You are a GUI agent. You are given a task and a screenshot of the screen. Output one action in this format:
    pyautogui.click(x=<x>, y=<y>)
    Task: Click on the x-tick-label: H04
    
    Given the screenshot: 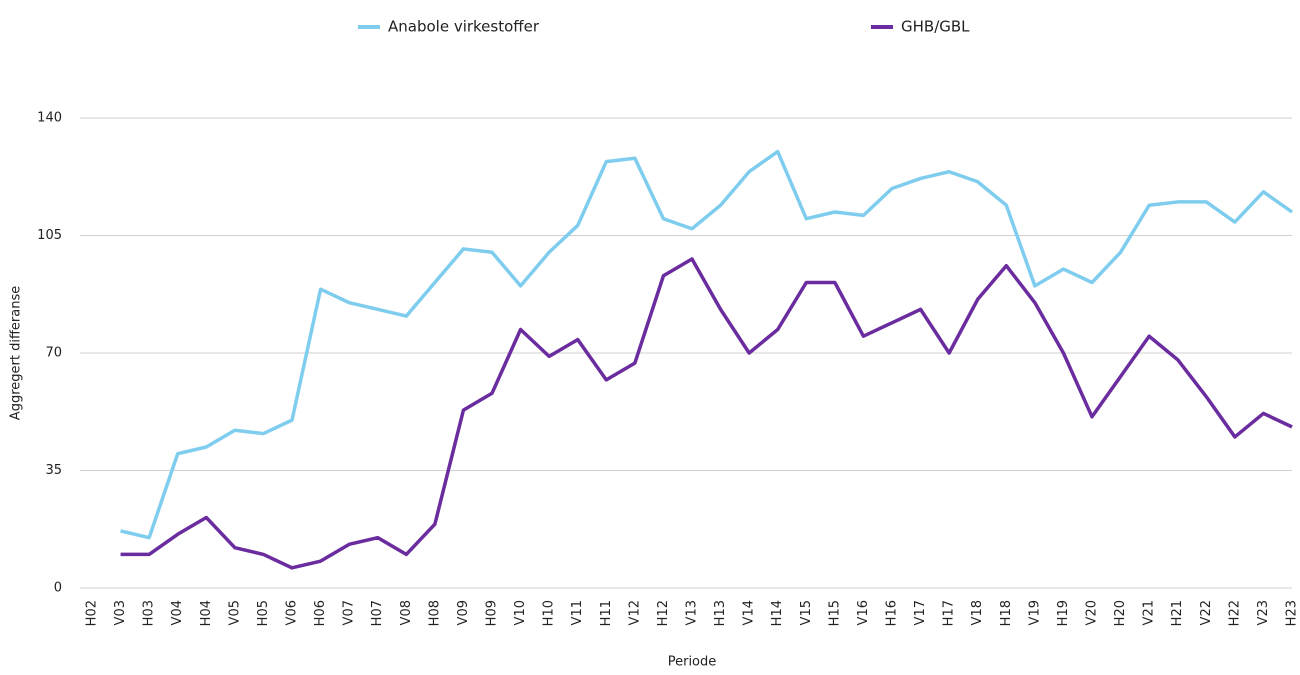 What is the action you would take?
    pyautogui.click(x=206, y=613)
    